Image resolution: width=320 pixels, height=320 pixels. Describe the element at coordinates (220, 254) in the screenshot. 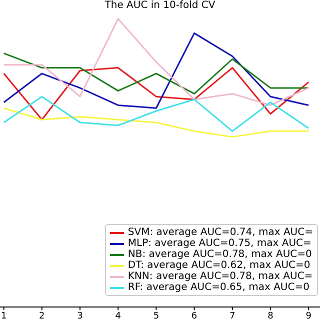

I see `legend-label: NB: average AUC=0.78, max AUC=0` at that location.